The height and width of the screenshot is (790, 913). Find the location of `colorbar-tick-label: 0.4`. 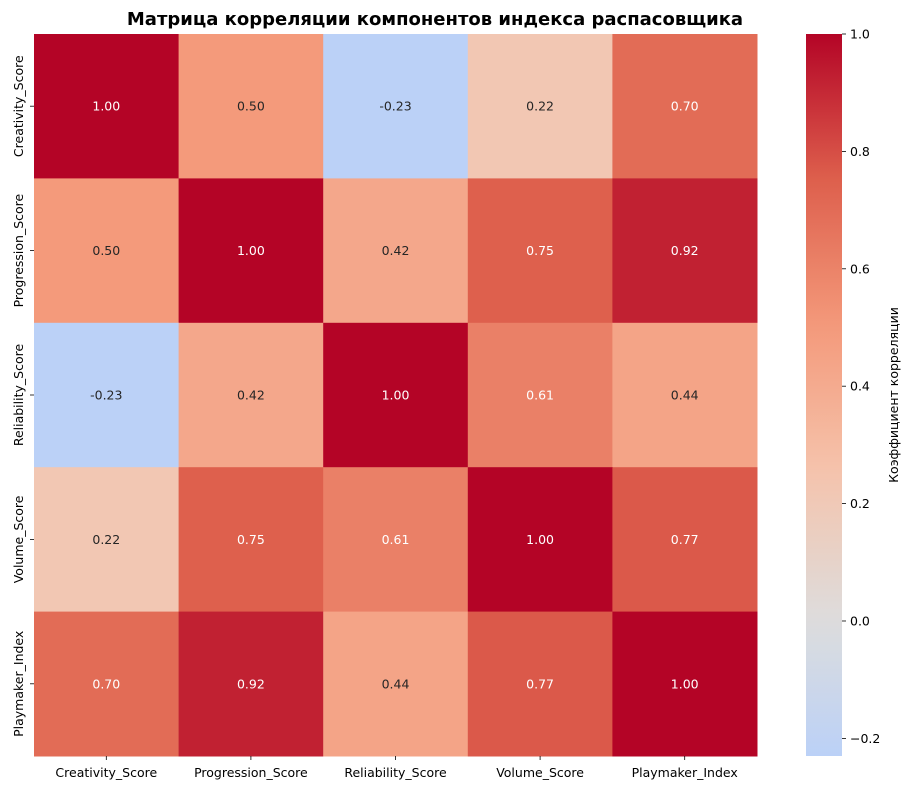

colorbar-tick-label: 0.4 is located at coordinates (860, 386).